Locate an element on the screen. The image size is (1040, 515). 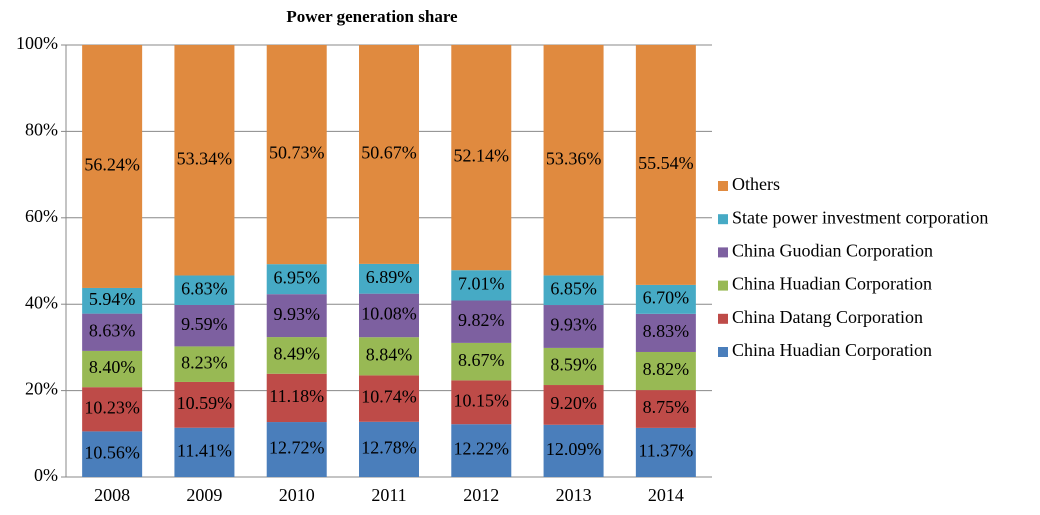
data-label: 10.59% is located at coordinates (205, 403).